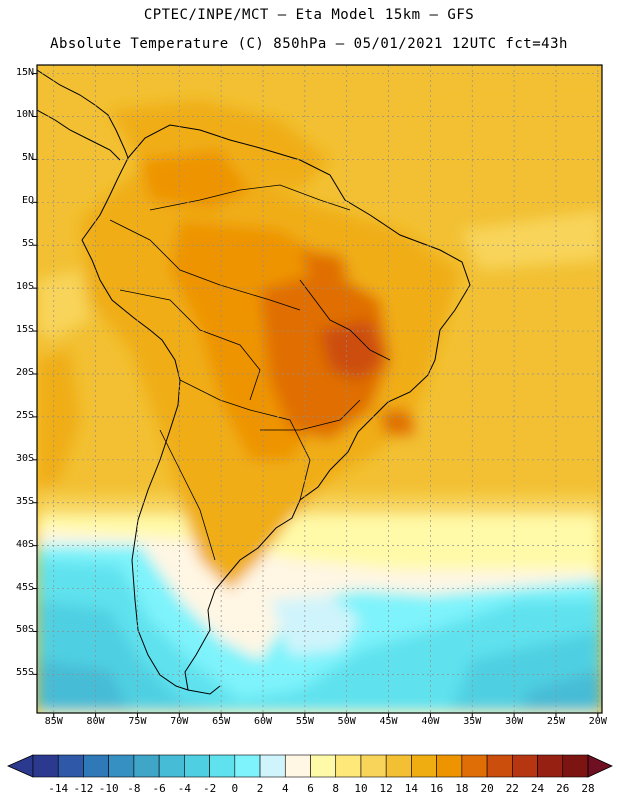  I want to click on colorbar-label: 14, so click(411, 788).